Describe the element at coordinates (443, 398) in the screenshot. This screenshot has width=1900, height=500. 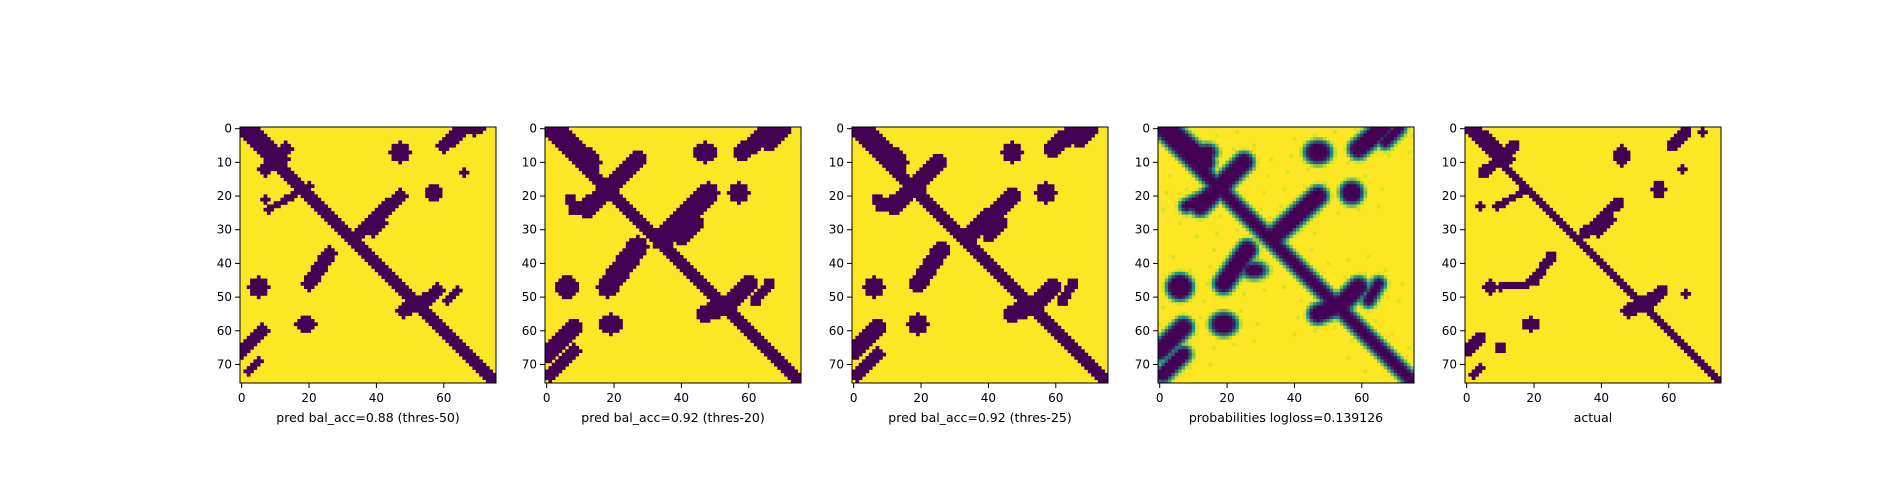
I see `x-tick-label: 60` at that location.